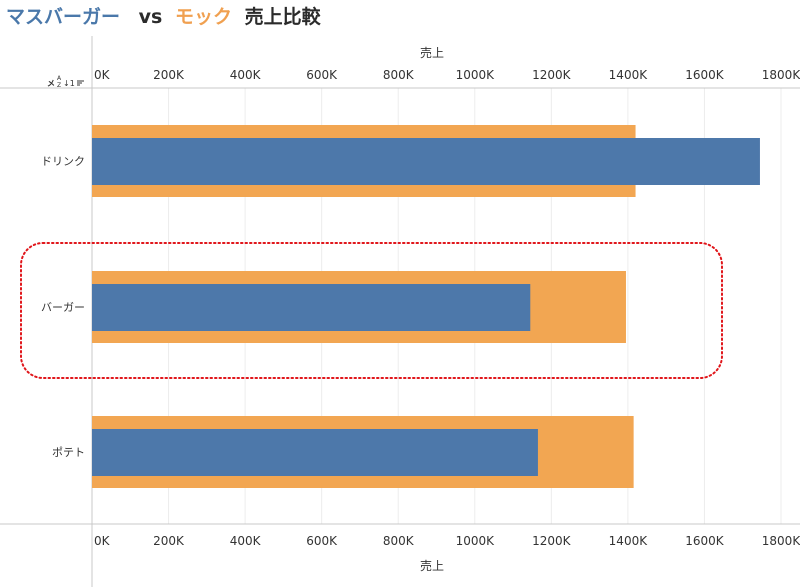 The height and width of the screenshot is (587, 800). What do you see at coordinates (169, 75) in the screenshot?
I see `top-tick-label: 200K` at bounding box center [169, 75].